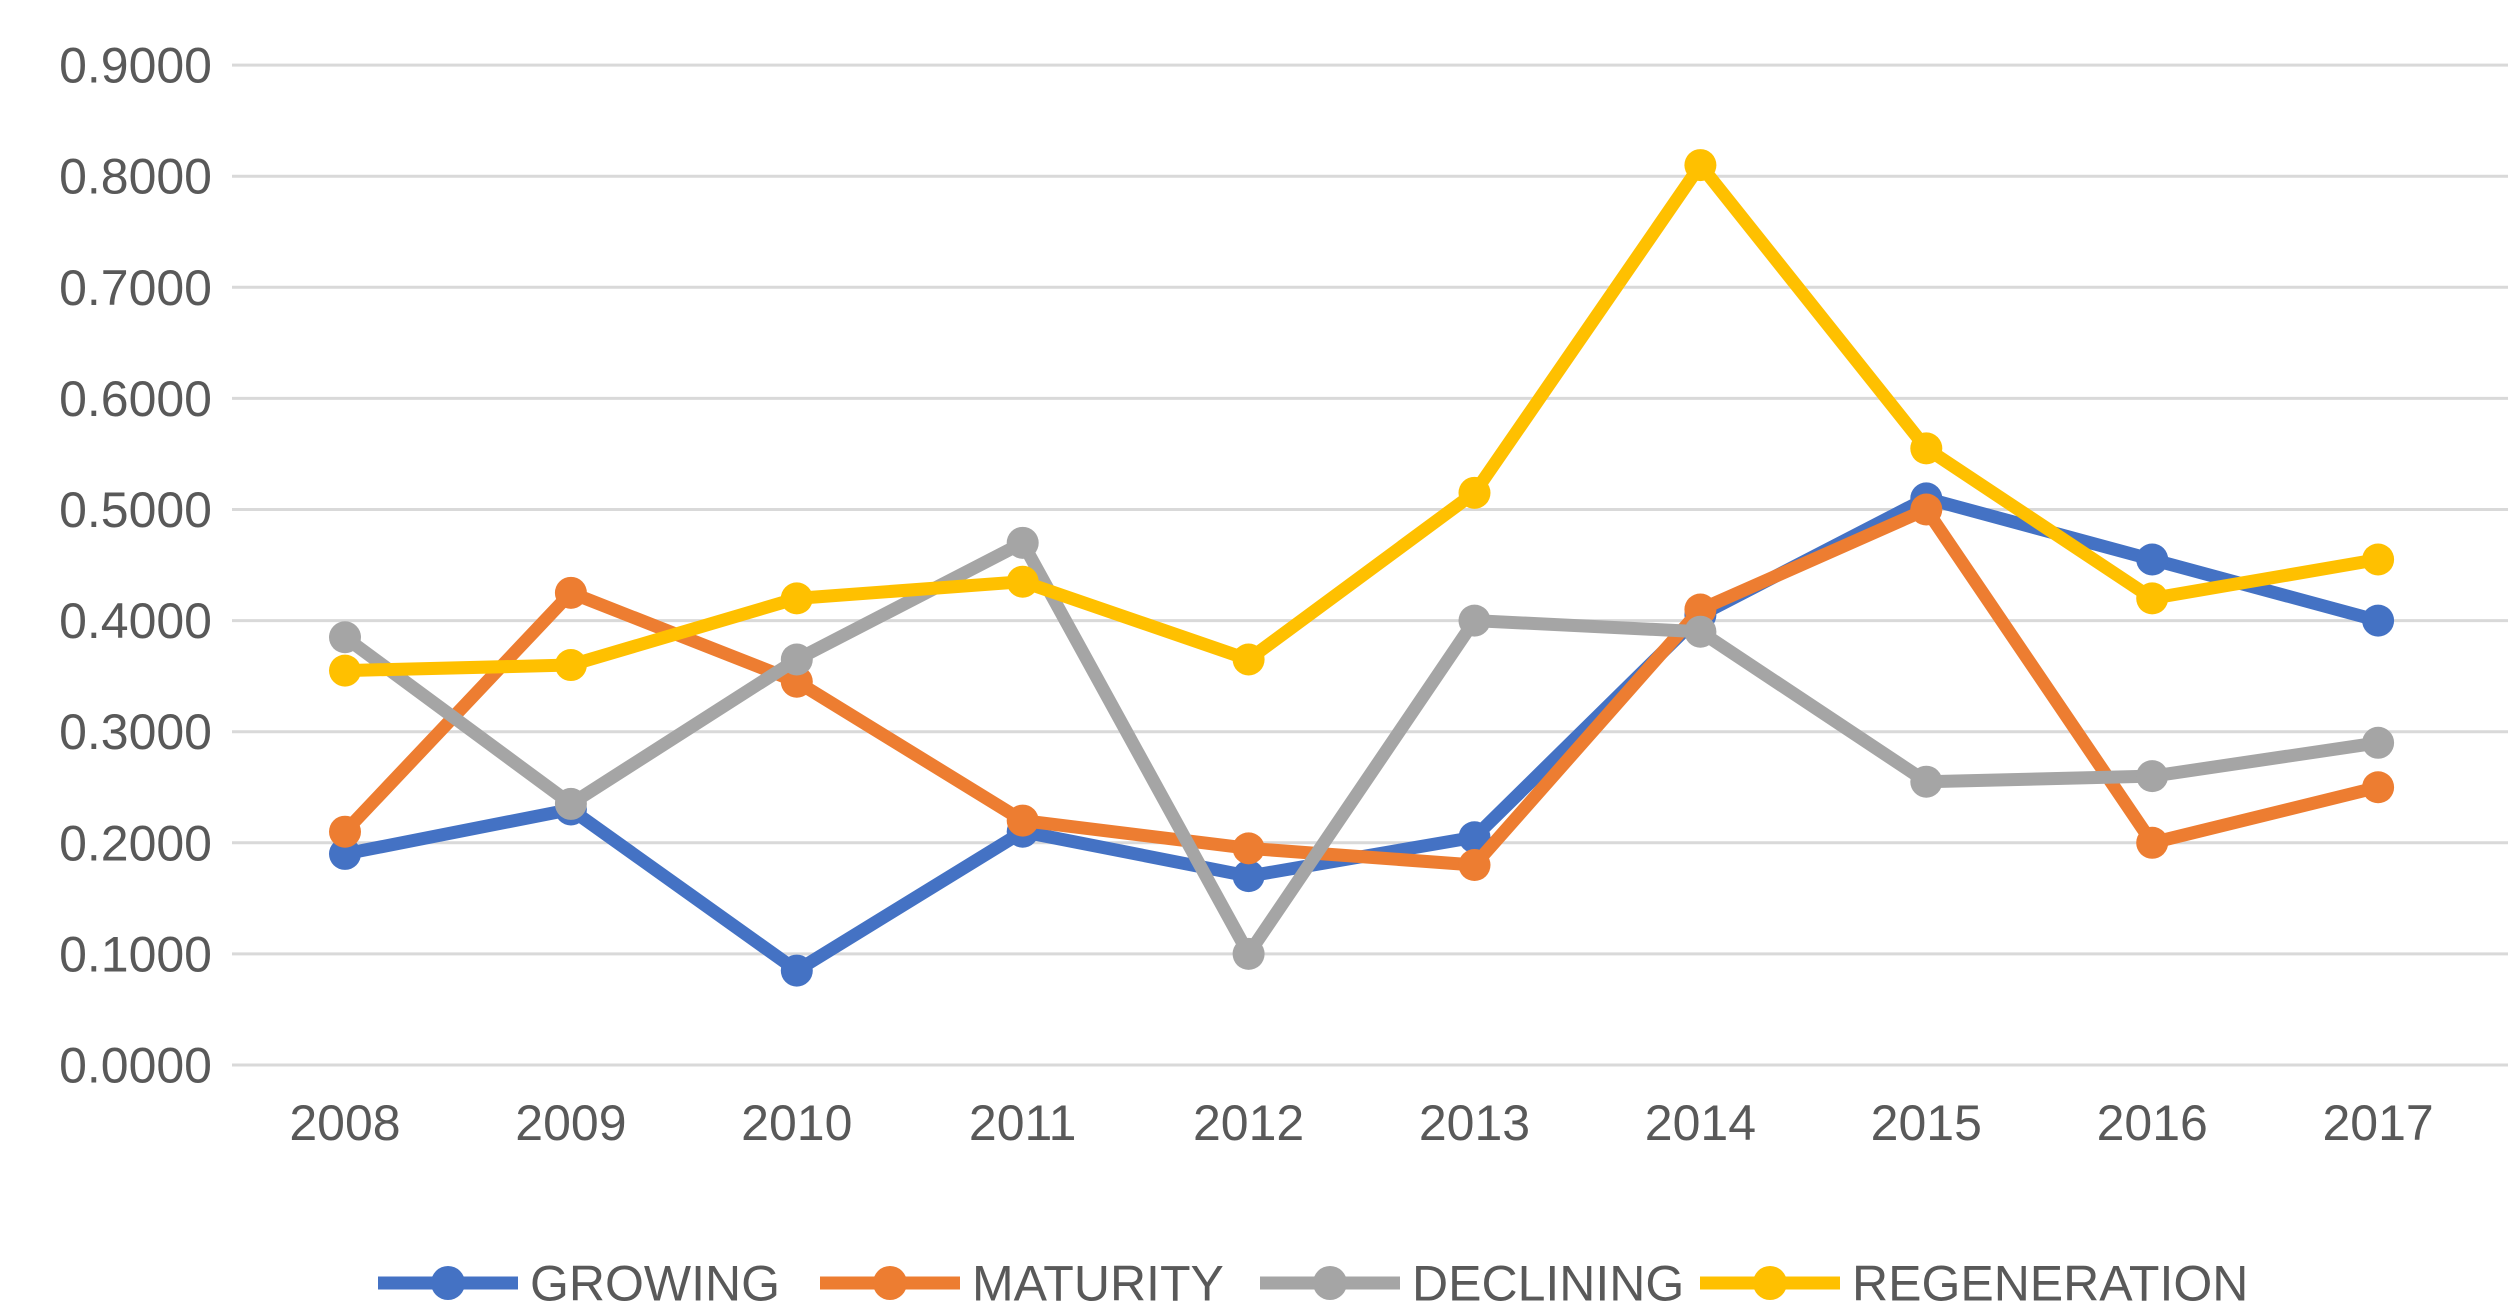 The height and width of the screenshot is (1314, 2514). Describe the element at coordinates (570, 1123) in the screenshot. I see `x-tick-label: 2009` at that location.